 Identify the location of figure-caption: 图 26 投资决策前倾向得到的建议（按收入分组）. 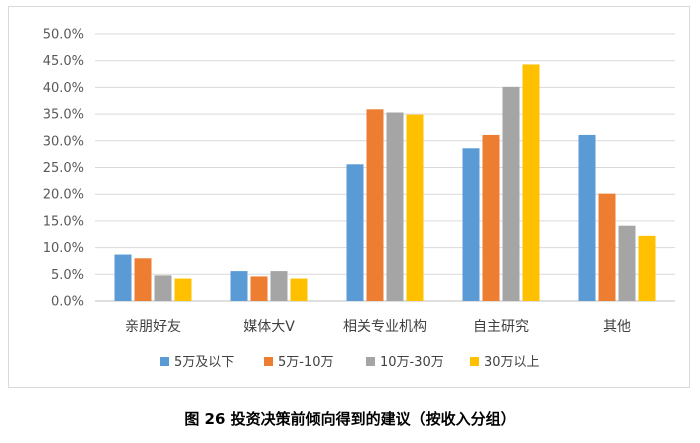
(350, 419).